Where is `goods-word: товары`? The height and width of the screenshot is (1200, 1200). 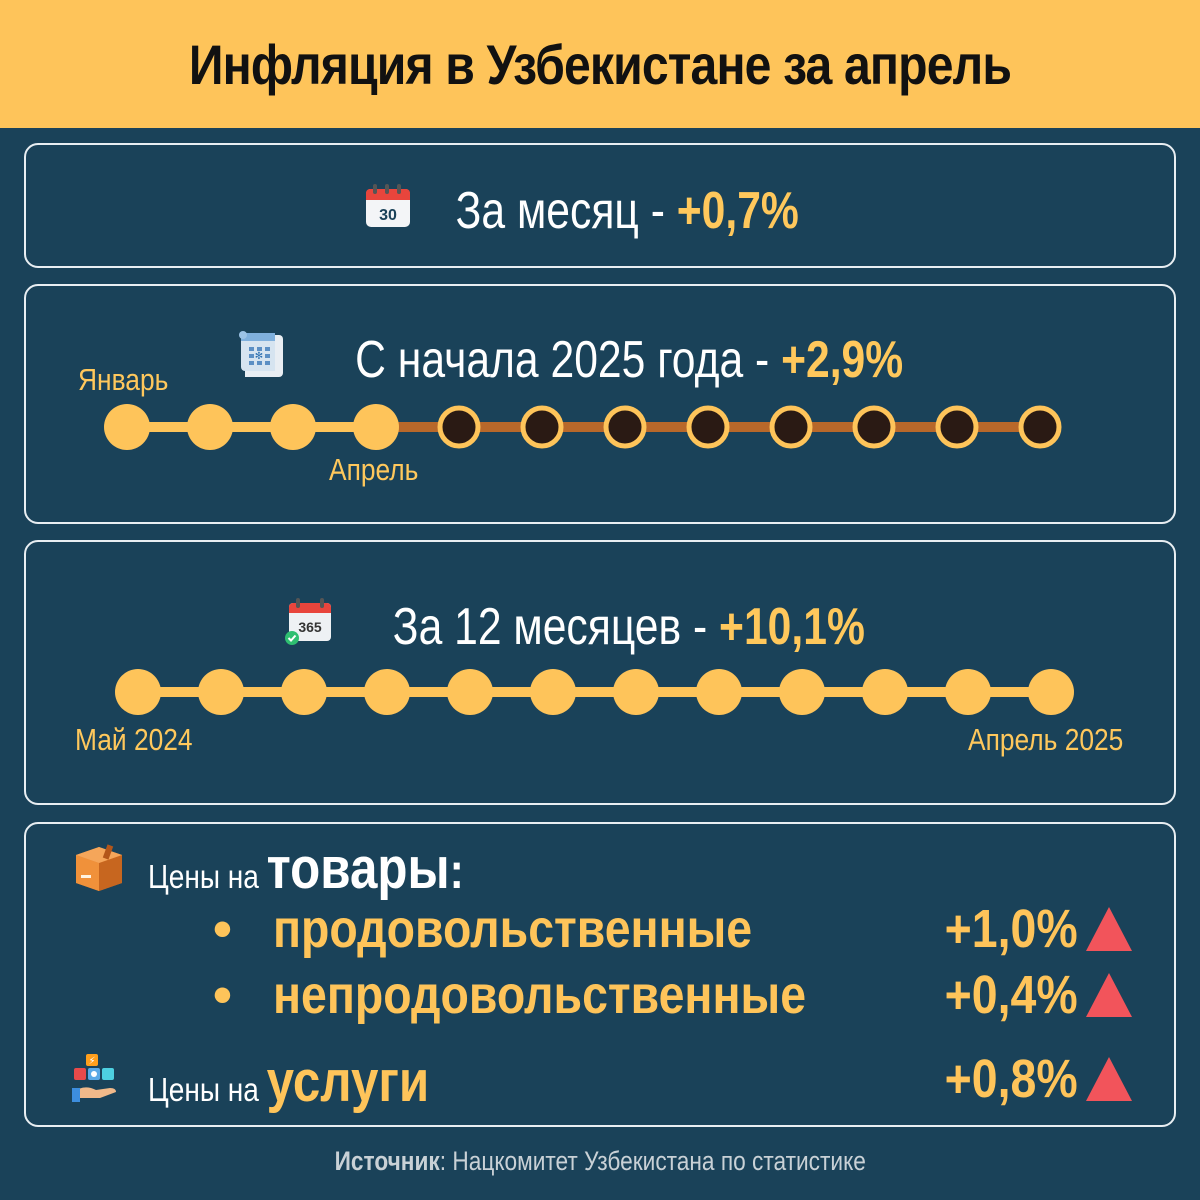 goods-word: товары is located at coordinates (358, 868).